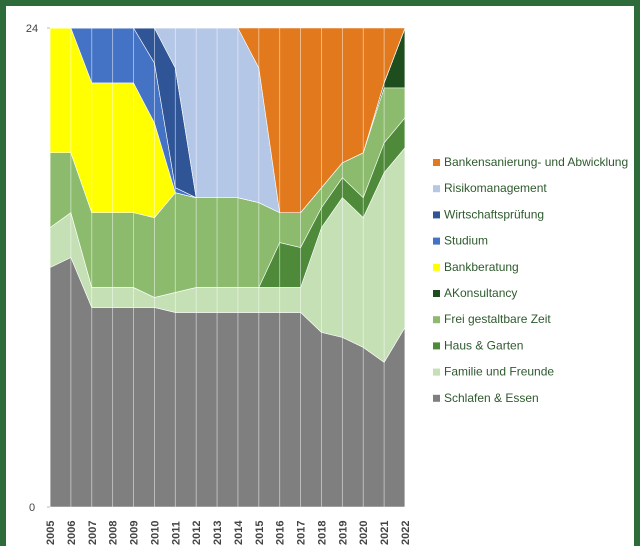  Describe the element at coordinates (281, 533) in the screenshot. I see `x-tick-label: 2016` at that location.